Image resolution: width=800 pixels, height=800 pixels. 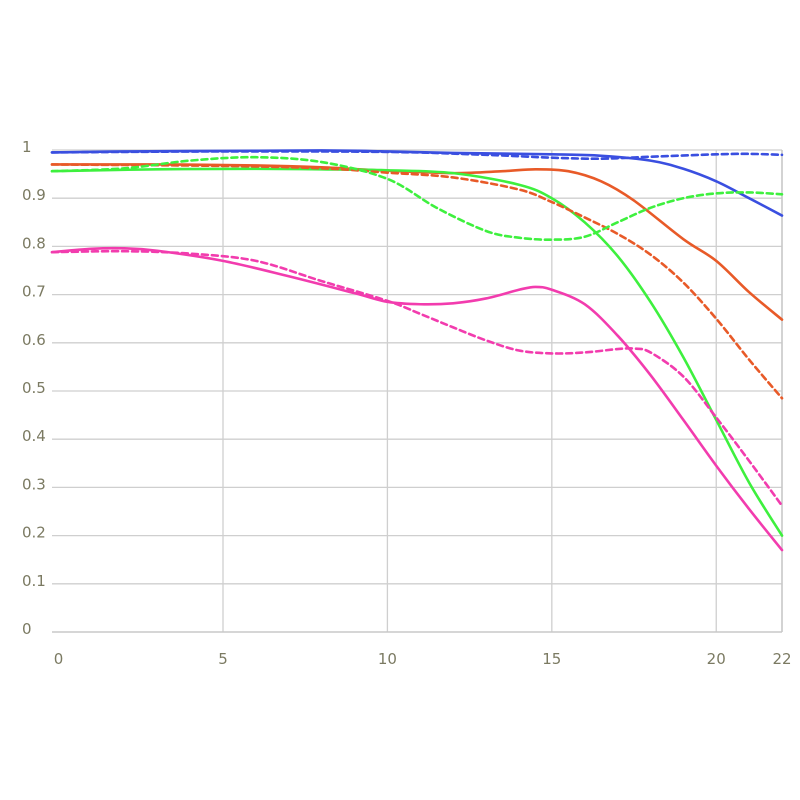 I want to click on series-line-0-solid, so click(x=417, y=183).